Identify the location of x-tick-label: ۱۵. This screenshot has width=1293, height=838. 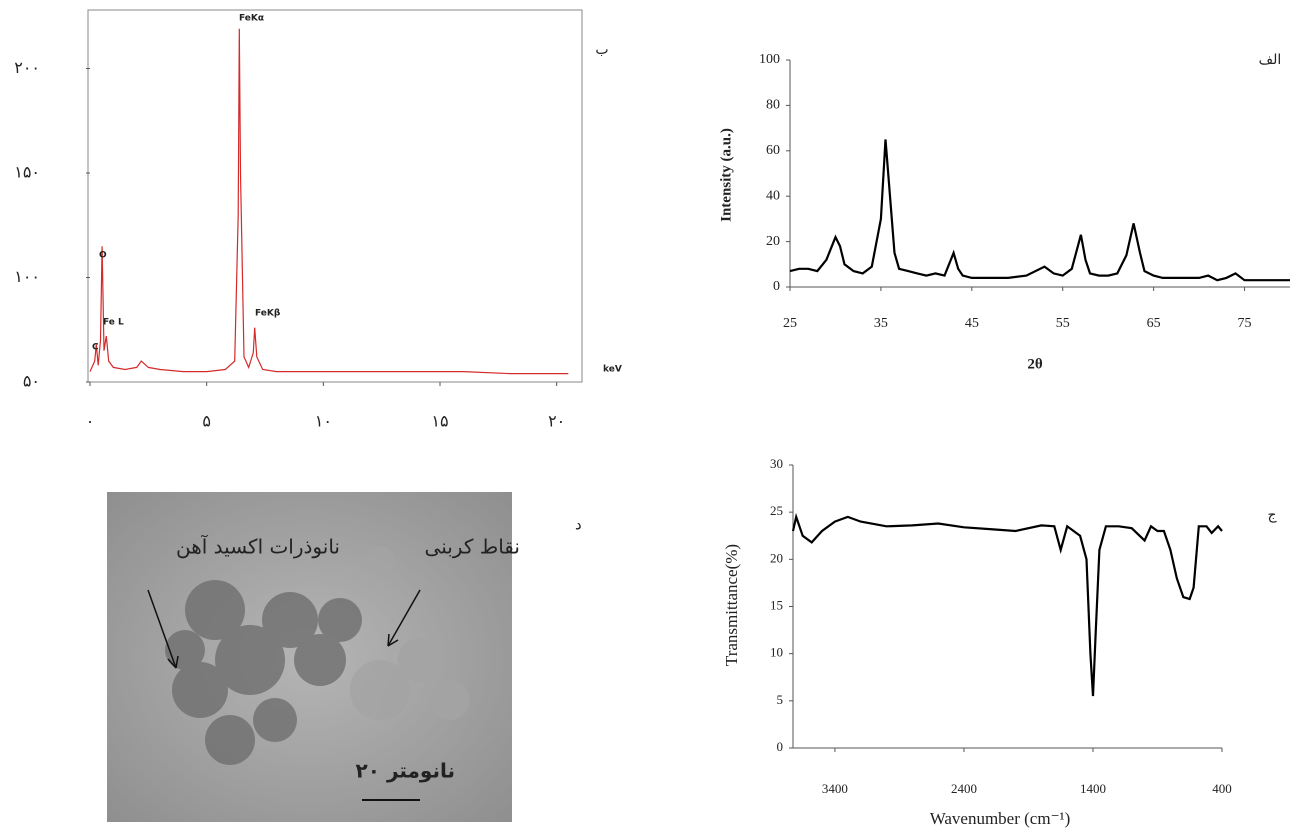
(439, 421).